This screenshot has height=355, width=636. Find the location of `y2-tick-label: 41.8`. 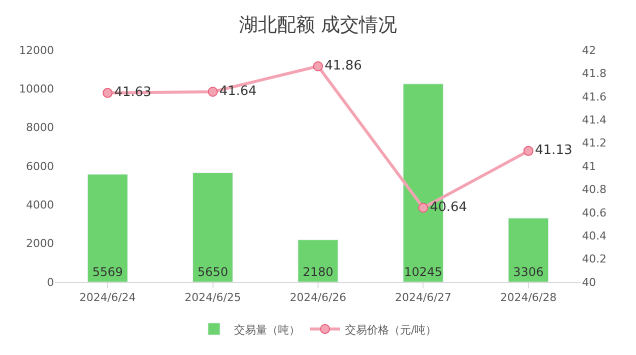

y2-tick-label: 41.8 is located at coordinates (594, 73).